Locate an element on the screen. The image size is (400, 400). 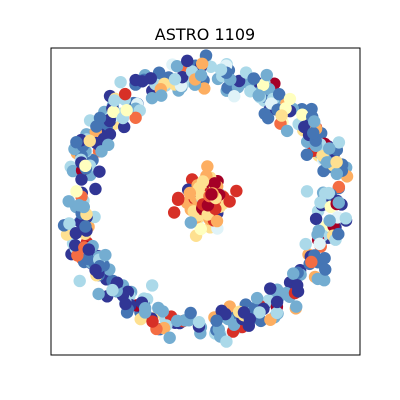
chart-title: ASTRO 1109 is located at coordinates (205, 34).